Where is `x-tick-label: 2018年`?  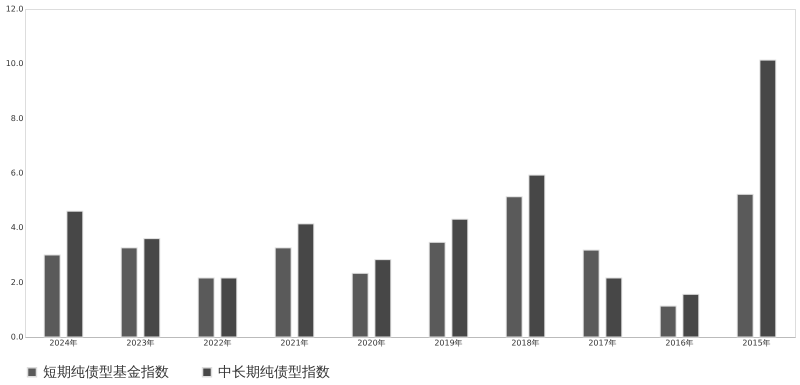
x-tick-label: 2018年 is located at coordinates (525, 343).